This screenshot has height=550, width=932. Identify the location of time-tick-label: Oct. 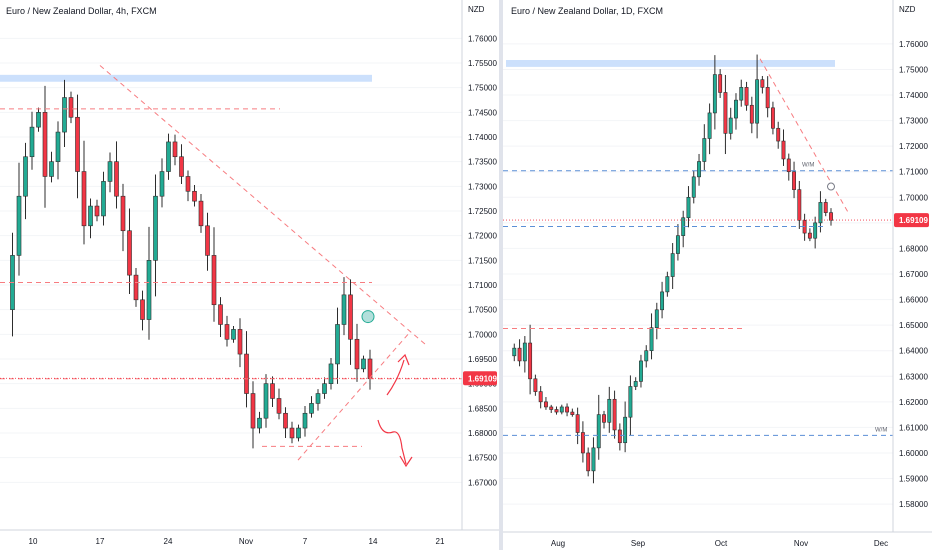
(721, 543).